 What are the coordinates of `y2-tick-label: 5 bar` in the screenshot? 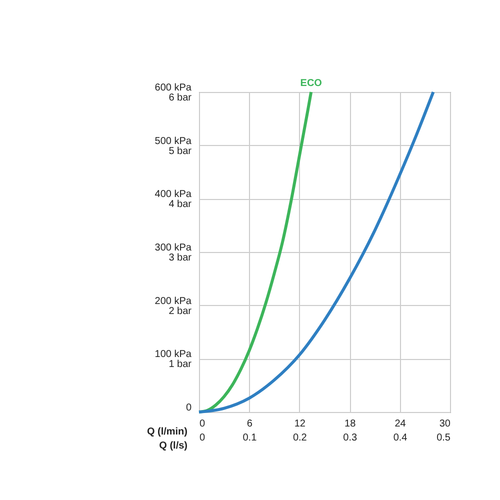 It's located at (180, 151).